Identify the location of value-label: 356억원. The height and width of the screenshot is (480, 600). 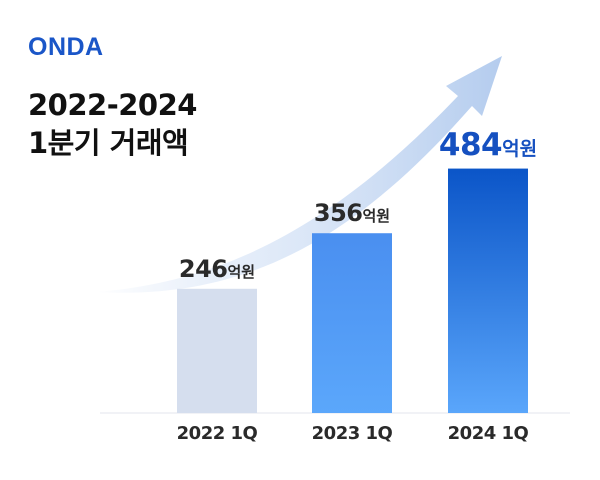
(352, 213).